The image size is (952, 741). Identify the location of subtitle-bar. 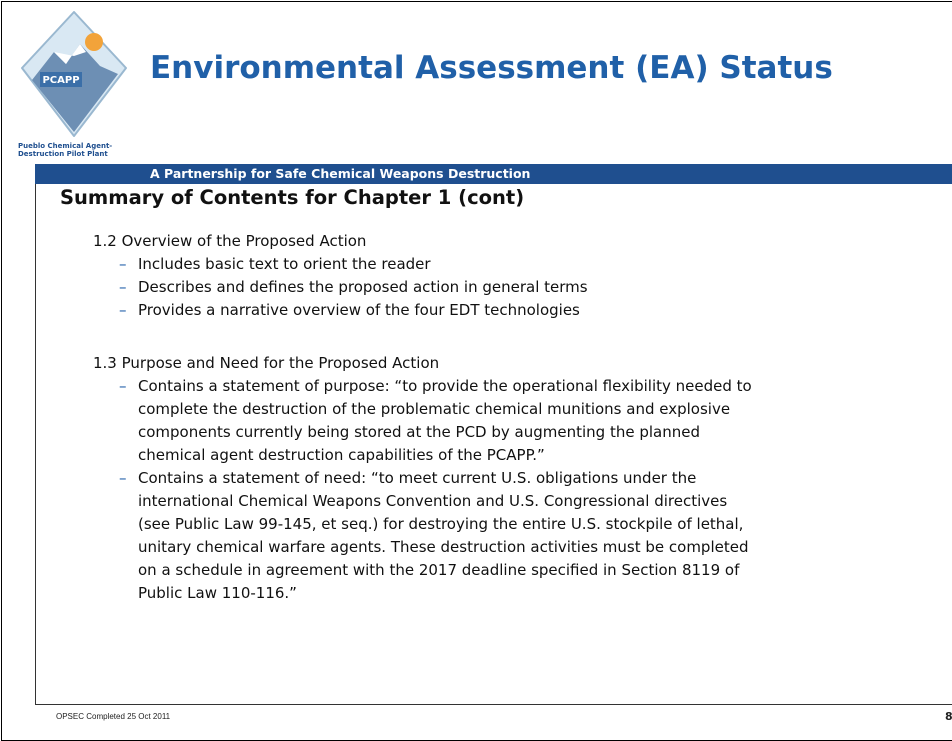
(493, 174).